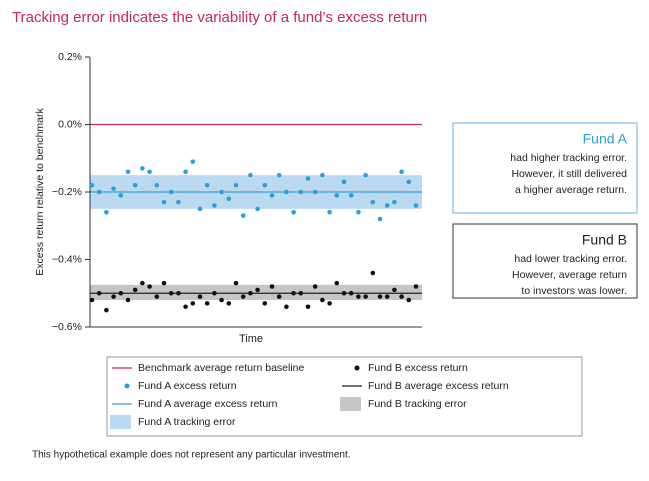 The width and height of the screenshot is (649, 481). I want to click on legend-label: Fund A excess return, so click(187, 386).